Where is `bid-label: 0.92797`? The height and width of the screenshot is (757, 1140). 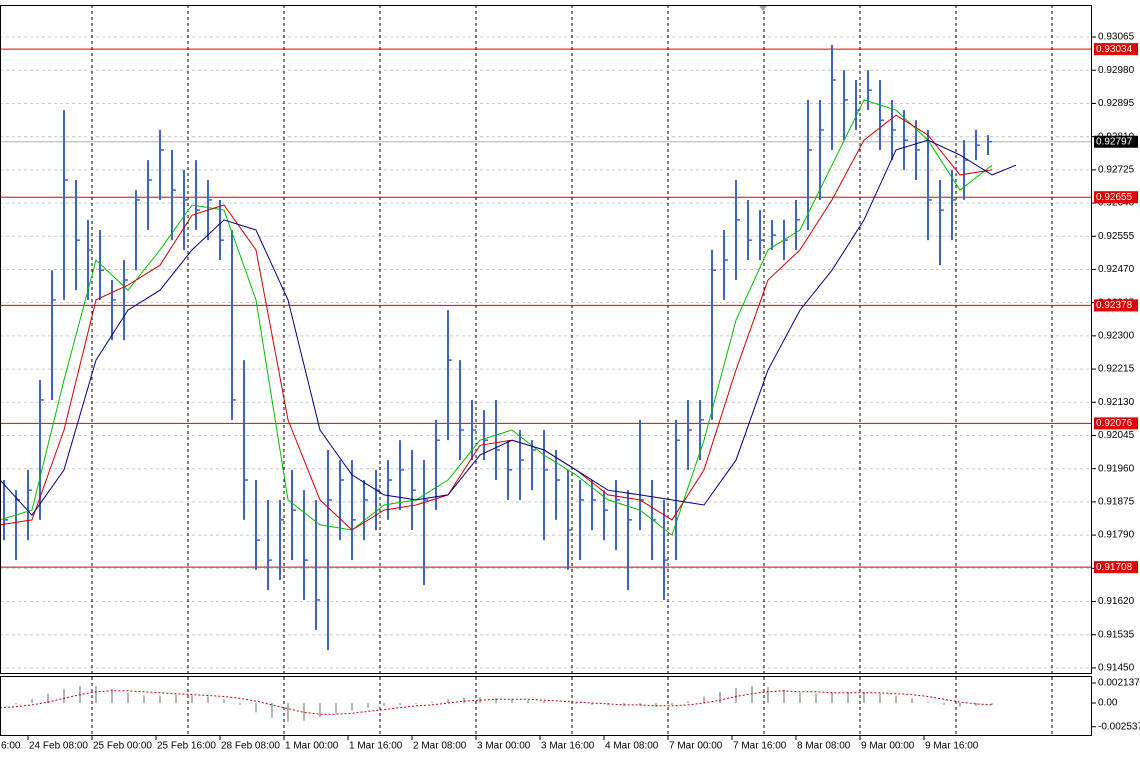 bid-label: 0.92797 is located at coordinates (1114, 141).